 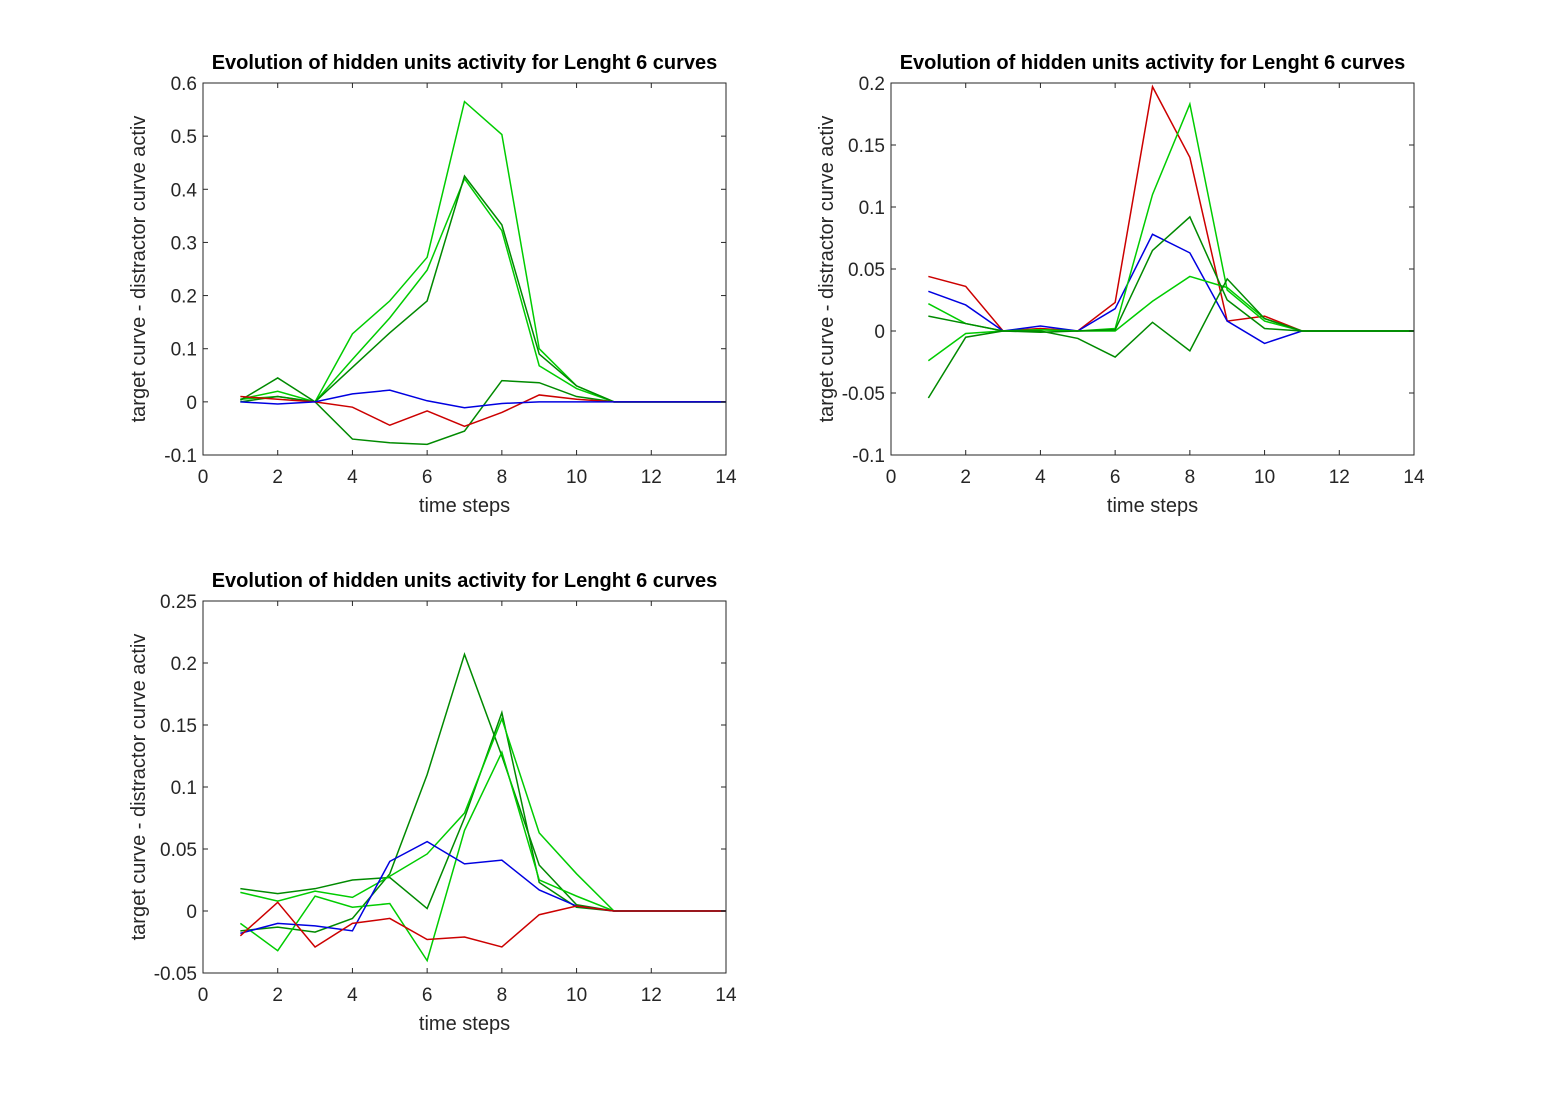 What do you see at coordinates (184, 84) in the screenshot?
I see `y-tick-label: 0.6` at bounding box center [184, 84].